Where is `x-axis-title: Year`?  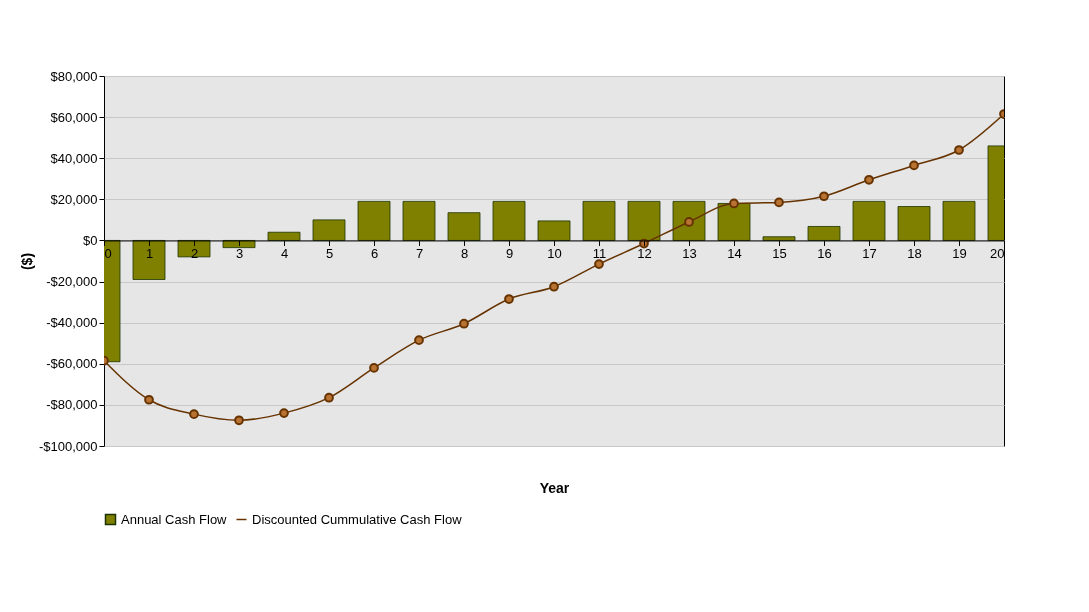 x-axis-title: Year is located at coordinates (554, 487).